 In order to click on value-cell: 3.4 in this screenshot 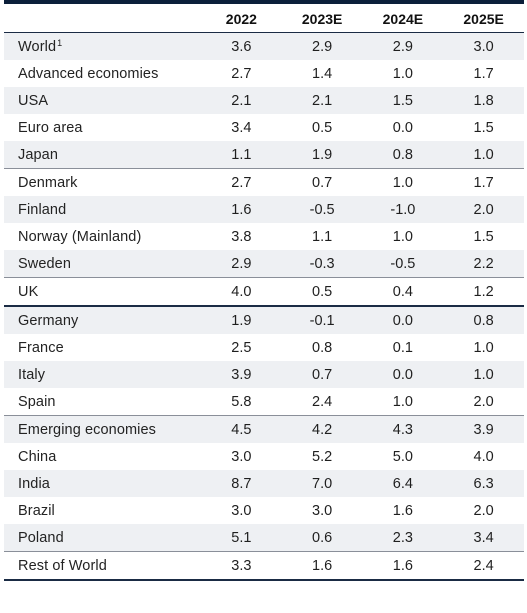, I will do `click(483, 538)`.